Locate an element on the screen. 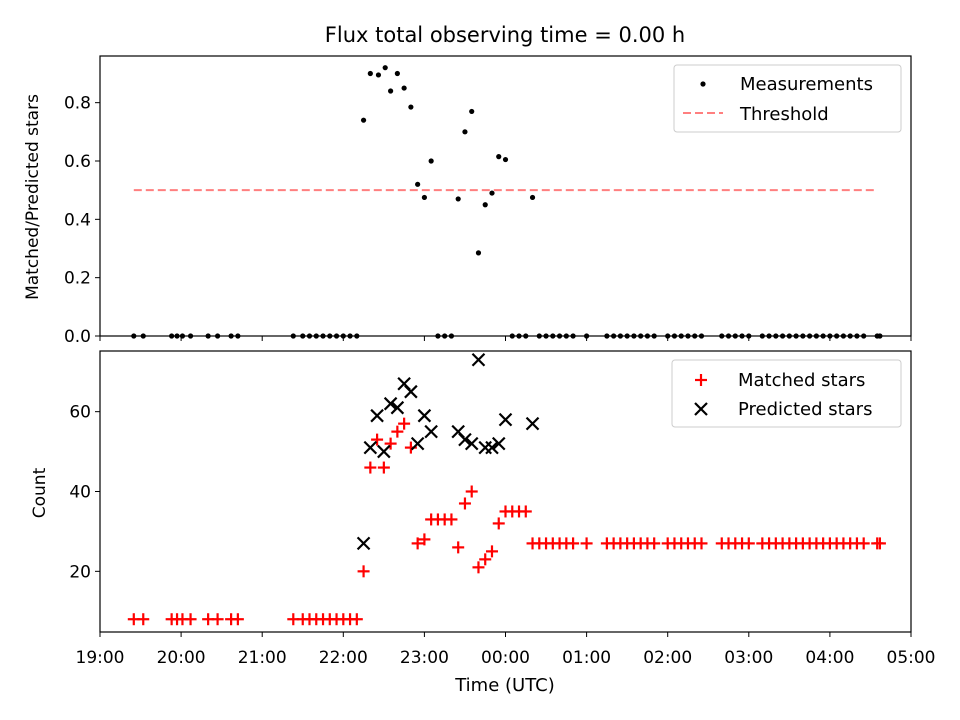 Image resolution: width=960 pixels, height=720 pixels. bottom-legend-box is located at coordinates (786, 393).